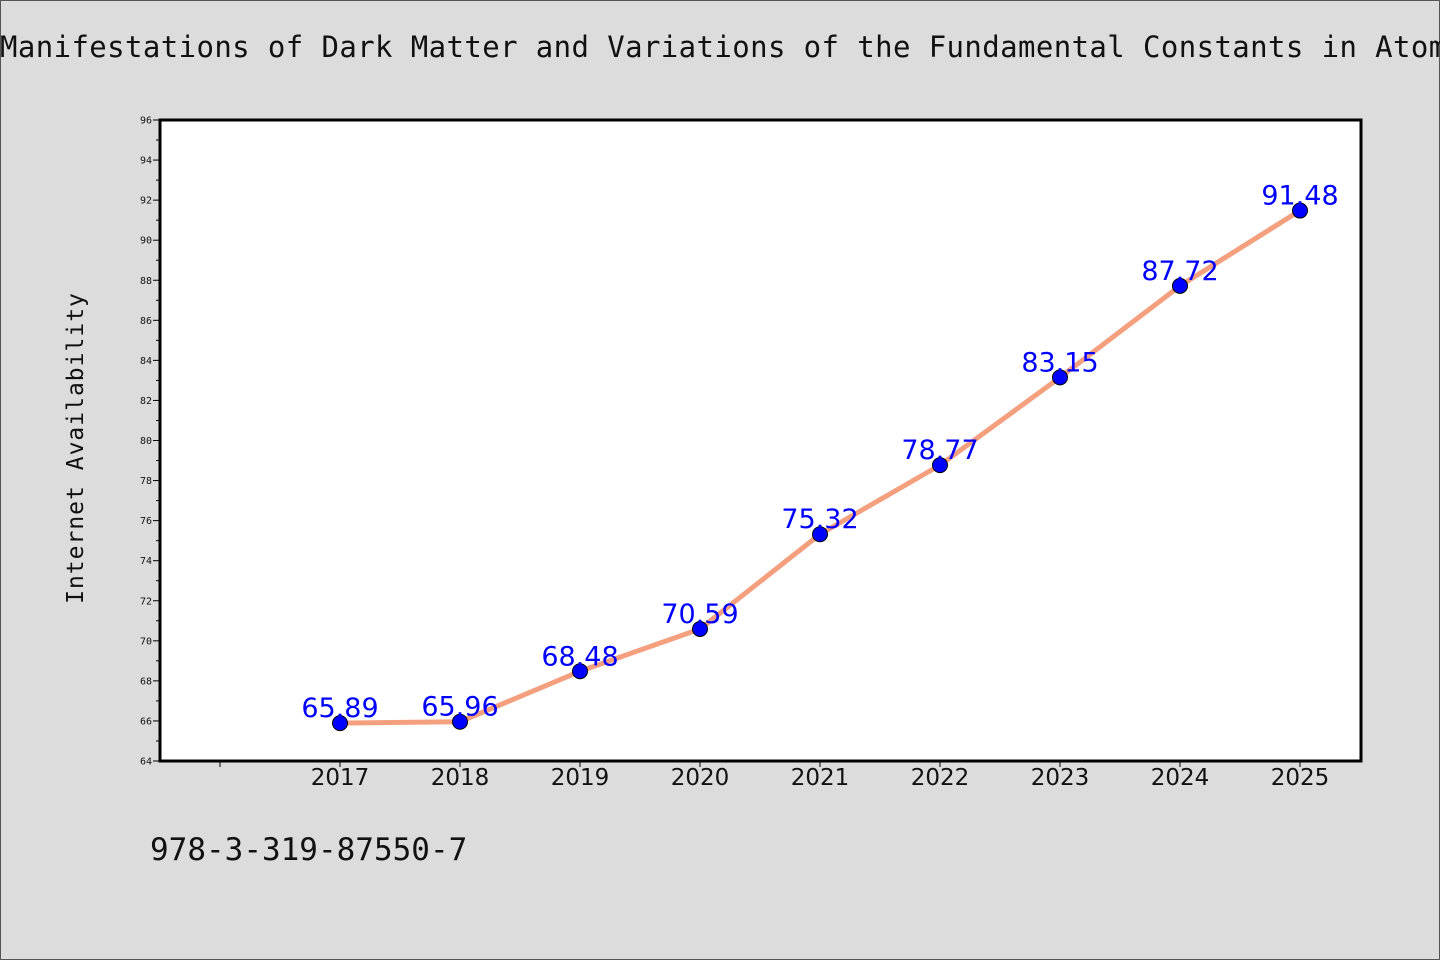 This screenshot has width=1440, height=960. What do you see at coordinates (1300, 210) in the screenshot?
I see `data-point-2025` at bounding box center [1300, 210].